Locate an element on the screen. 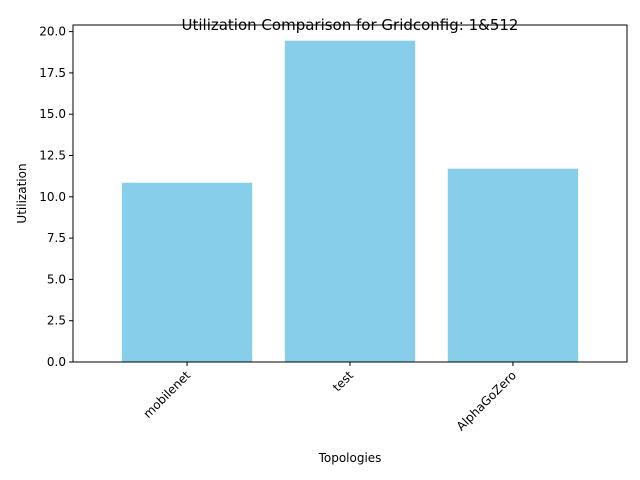 The image size is (640, 480). y-tick-label: 15.0 is located at coordinates (52, 114).